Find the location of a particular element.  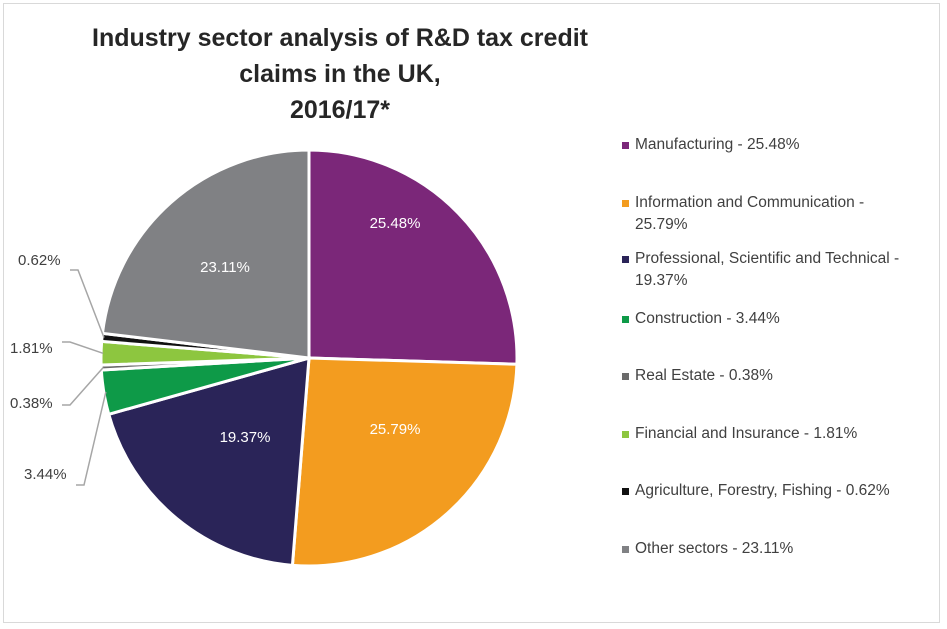

legend-label: Manufacturing - 25.48% is located at coordinates (717, 144).